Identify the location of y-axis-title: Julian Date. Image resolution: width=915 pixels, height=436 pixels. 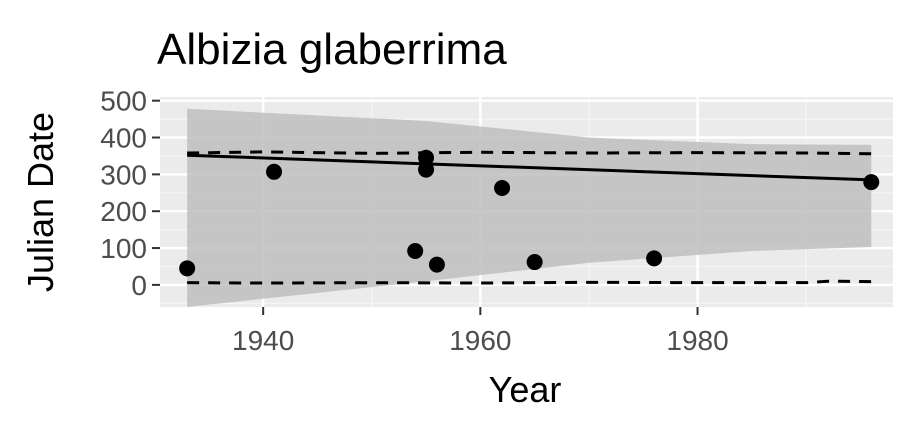
(40, 202).